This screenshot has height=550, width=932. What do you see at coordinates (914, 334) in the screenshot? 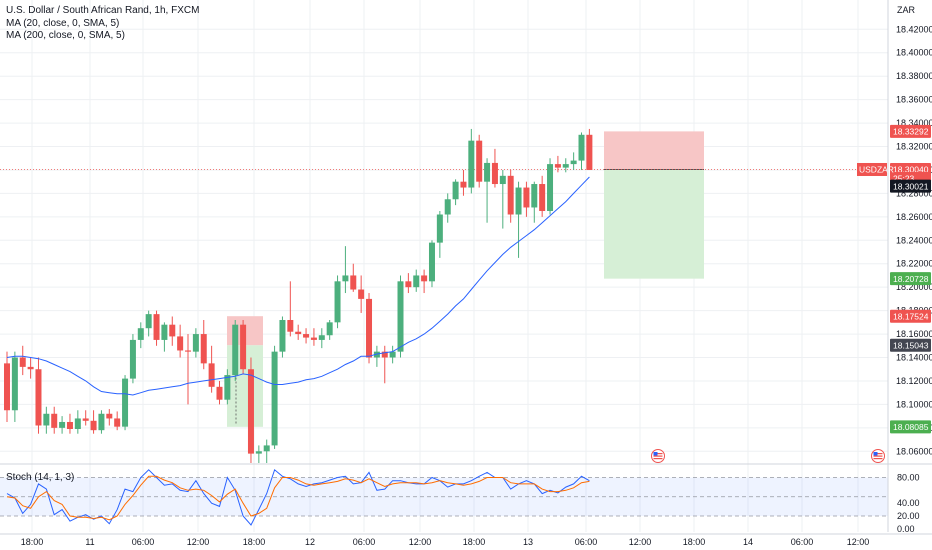
I see `y-tick-label: 18.16000` at bounding box center [914, 334].